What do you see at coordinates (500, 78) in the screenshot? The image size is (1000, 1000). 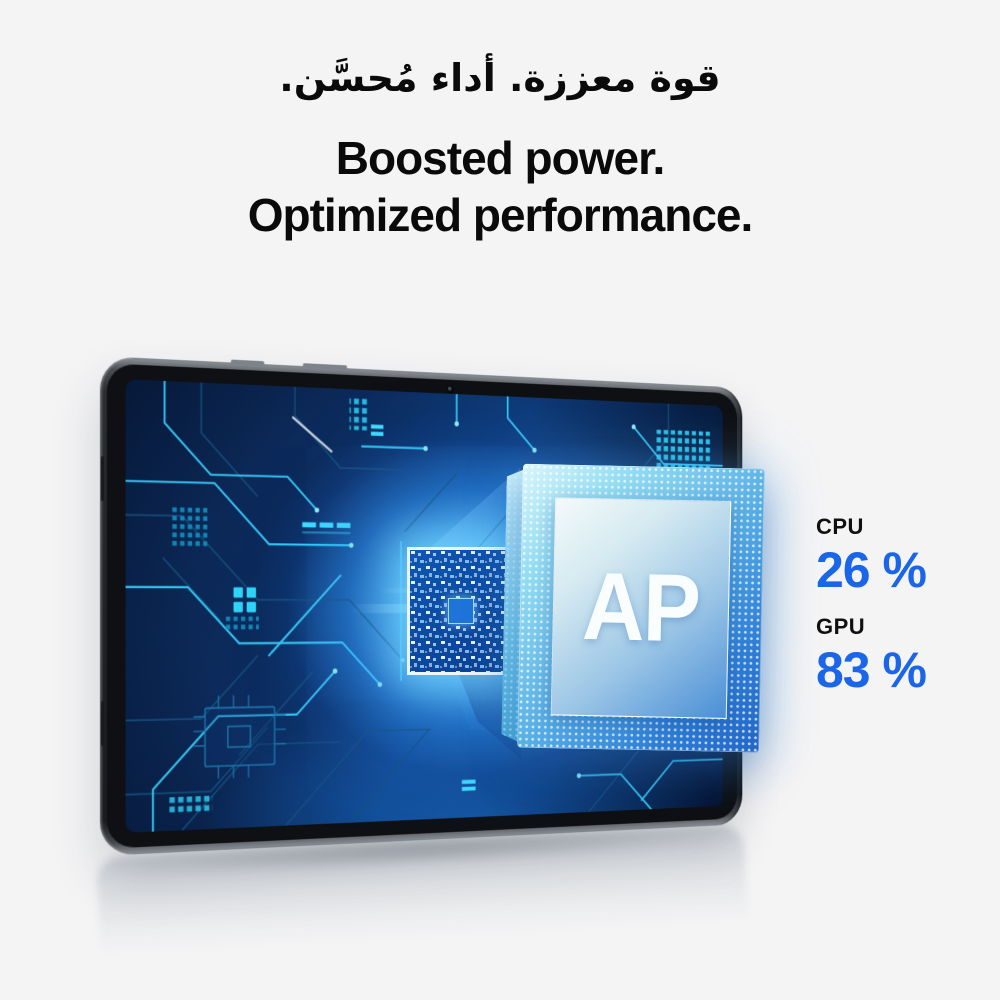 I see `headline-arabic: قوة معززة. أداء مُحسَّن.` at bounding box center [500, 78].